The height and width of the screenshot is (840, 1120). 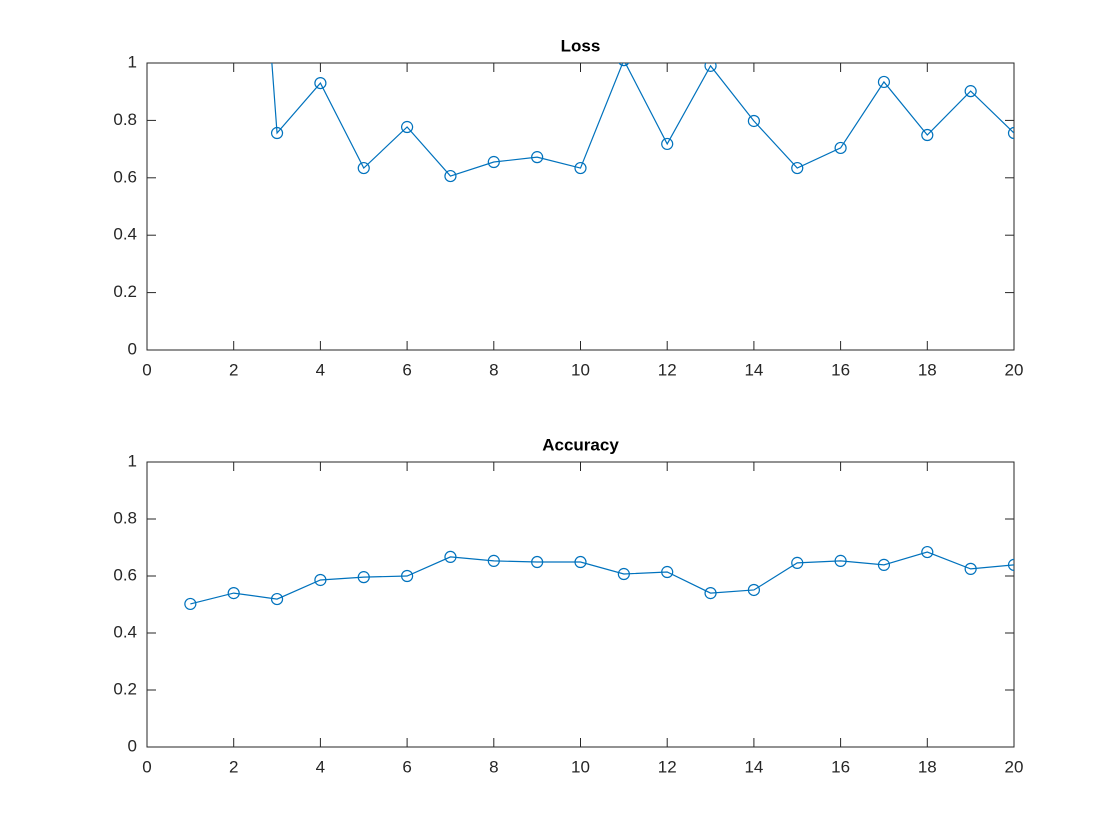 I want to click on chart-title: Accuracy, so click(x=580, y=444).